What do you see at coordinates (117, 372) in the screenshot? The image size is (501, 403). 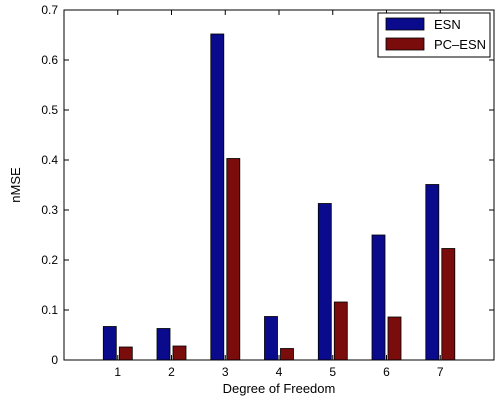 I see `x-tick-label-1: 1` at bounding box center [117, 372].